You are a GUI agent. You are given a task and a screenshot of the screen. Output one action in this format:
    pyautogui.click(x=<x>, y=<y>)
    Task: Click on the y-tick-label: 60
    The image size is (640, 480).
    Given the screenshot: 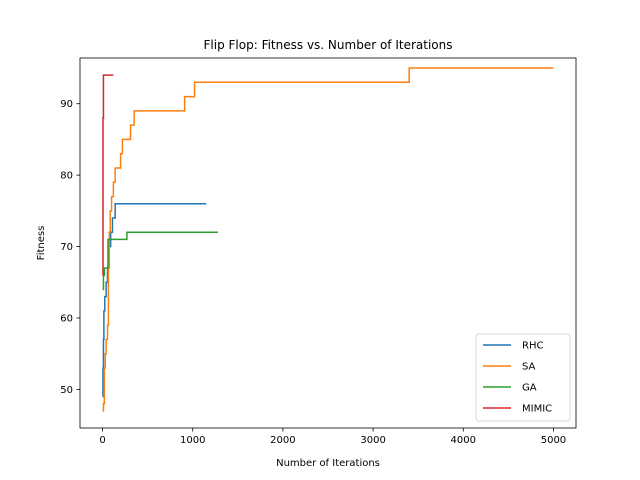 What is the action you would take?
    pyautogui.click(x=66, y=319)
    